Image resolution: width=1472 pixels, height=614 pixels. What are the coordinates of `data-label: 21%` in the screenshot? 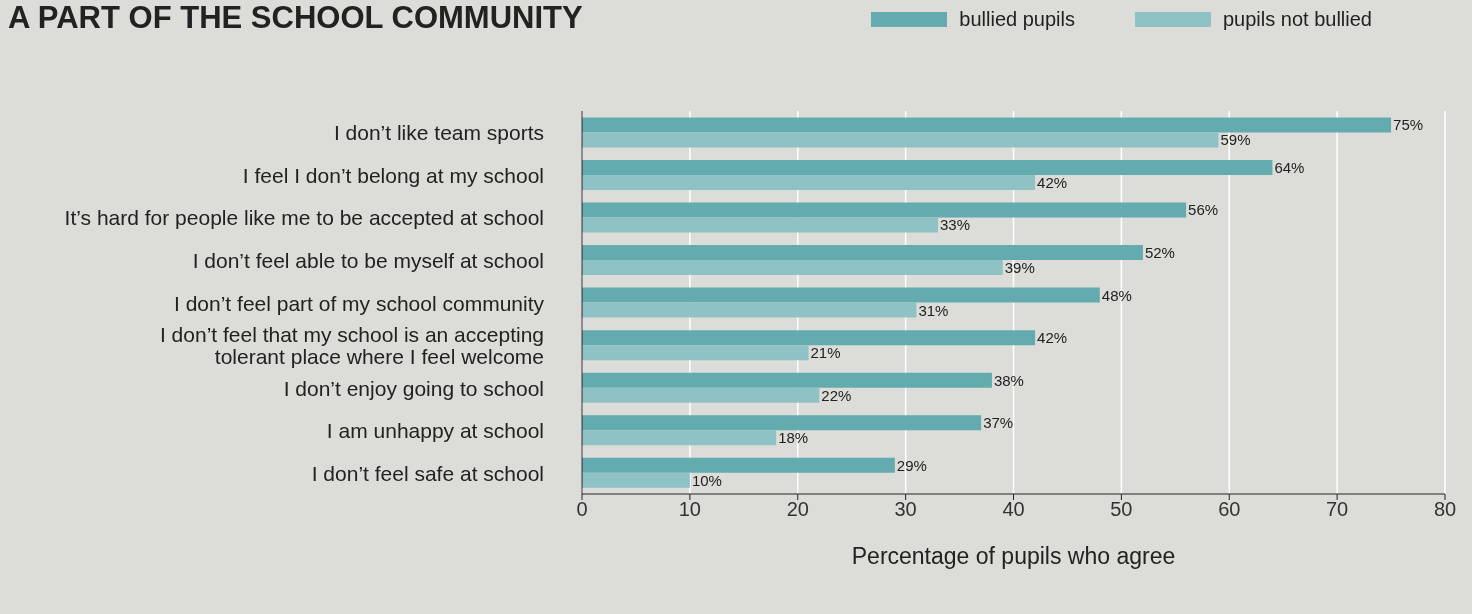 It's located at (825, 353).